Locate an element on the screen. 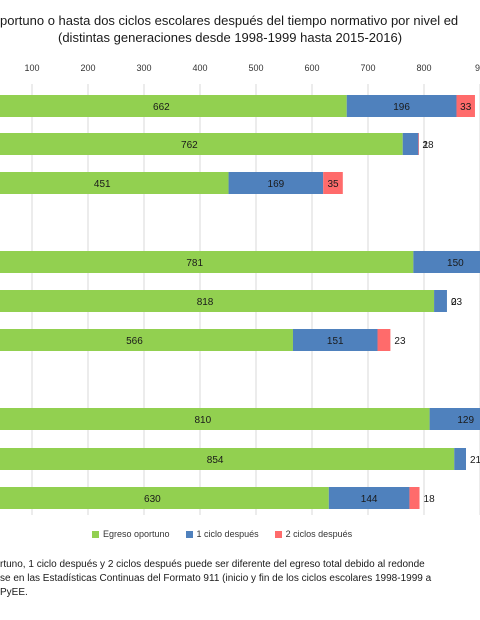  x-tick-label-200: 200 is located at coordinates (87, 68).